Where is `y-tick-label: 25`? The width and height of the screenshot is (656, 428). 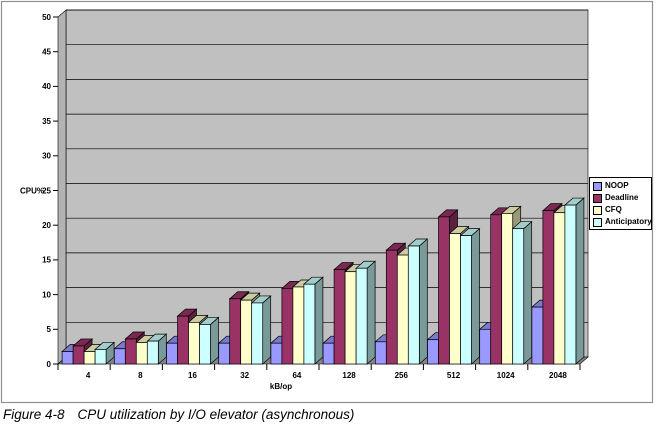 y-tick-label: 25 is located at coordinates (46, 190).